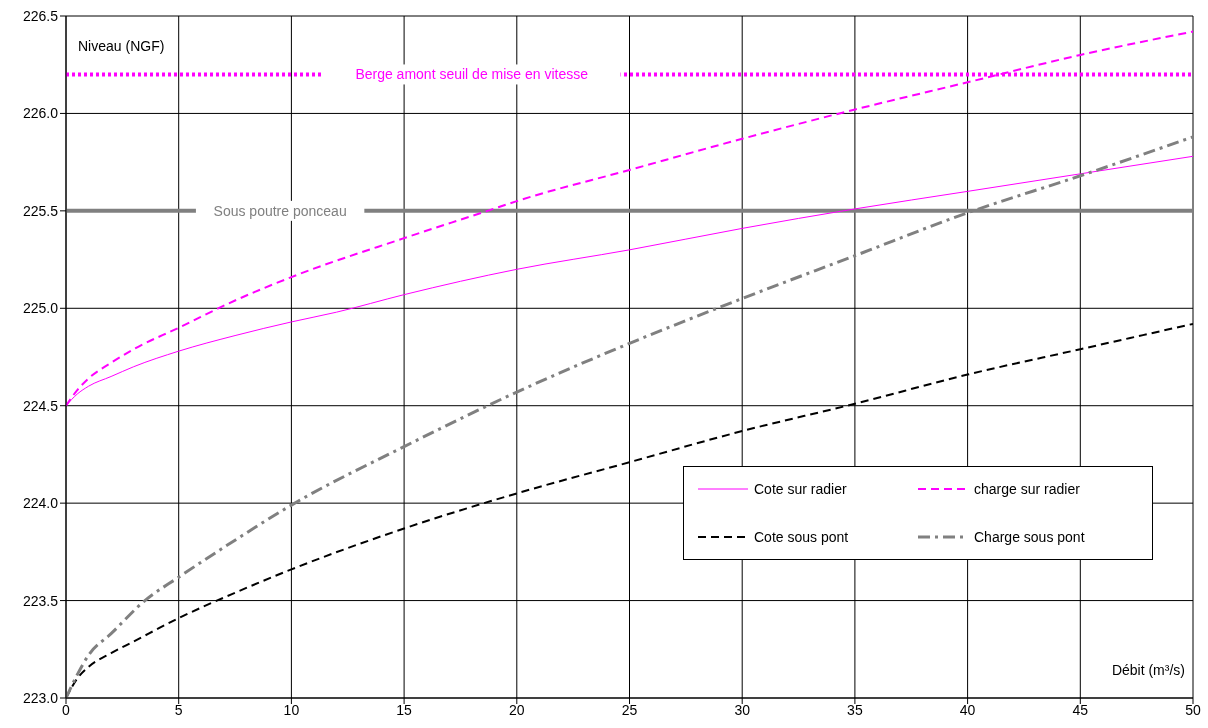  Describe the element at coordinates (40, 503) in the screenshot. I see `y-tick-label: 224.0` at that location.